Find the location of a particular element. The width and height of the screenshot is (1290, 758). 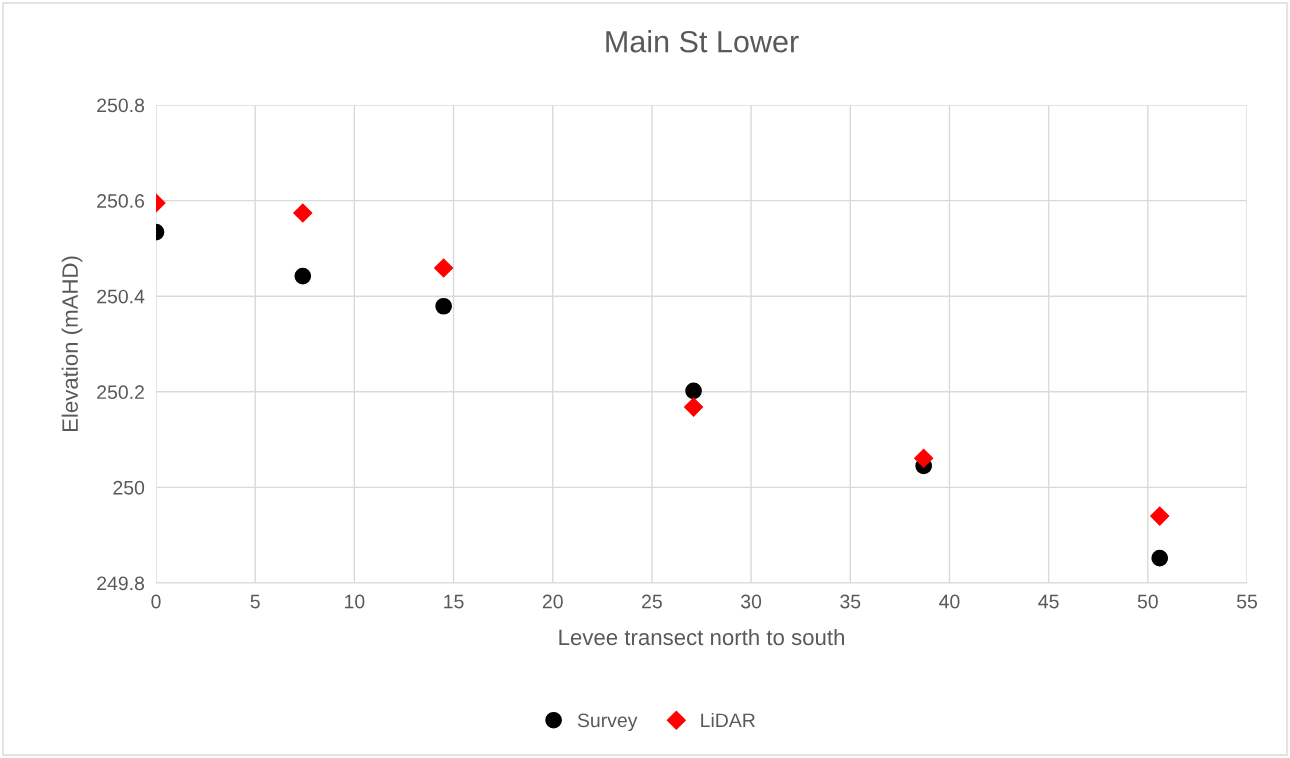

x-tick-label: 5 is located at coordinates (255, 601).